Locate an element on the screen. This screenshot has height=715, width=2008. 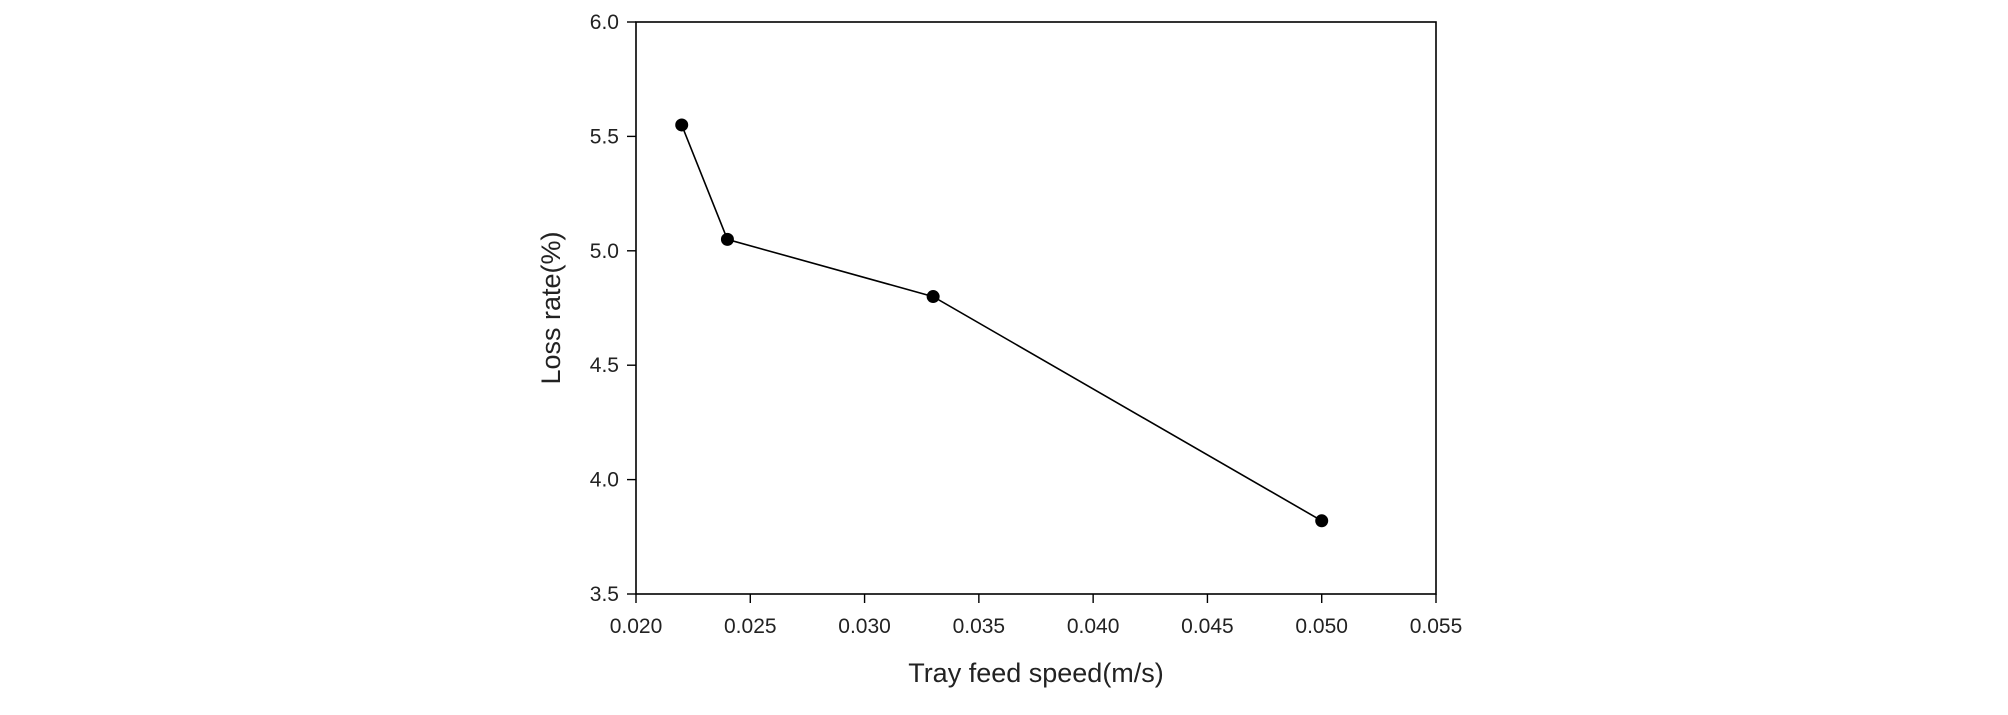
y-axis-title: Loss rate(%) is located at coordinates (551, 307).